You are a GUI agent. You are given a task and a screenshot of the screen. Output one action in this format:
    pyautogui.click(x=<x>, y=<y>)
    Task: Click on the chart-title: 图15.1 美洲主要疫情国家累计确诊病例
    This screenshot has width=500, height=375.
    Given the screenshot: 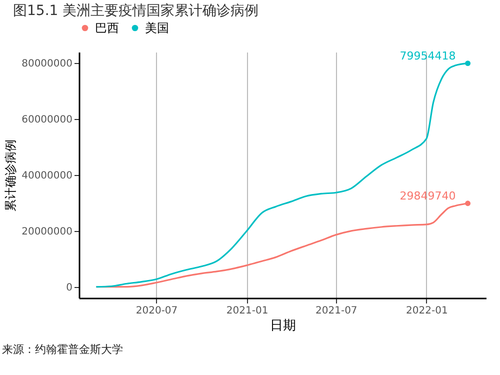 What is the action you would take?
    pyautogui.click(x=136, y=11)
    